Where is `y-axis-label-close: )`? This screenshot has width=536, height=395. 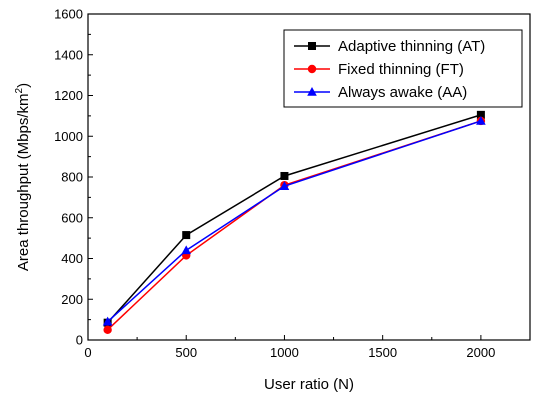
y-axis-label-close: ) is located at coordinates (23, 85).